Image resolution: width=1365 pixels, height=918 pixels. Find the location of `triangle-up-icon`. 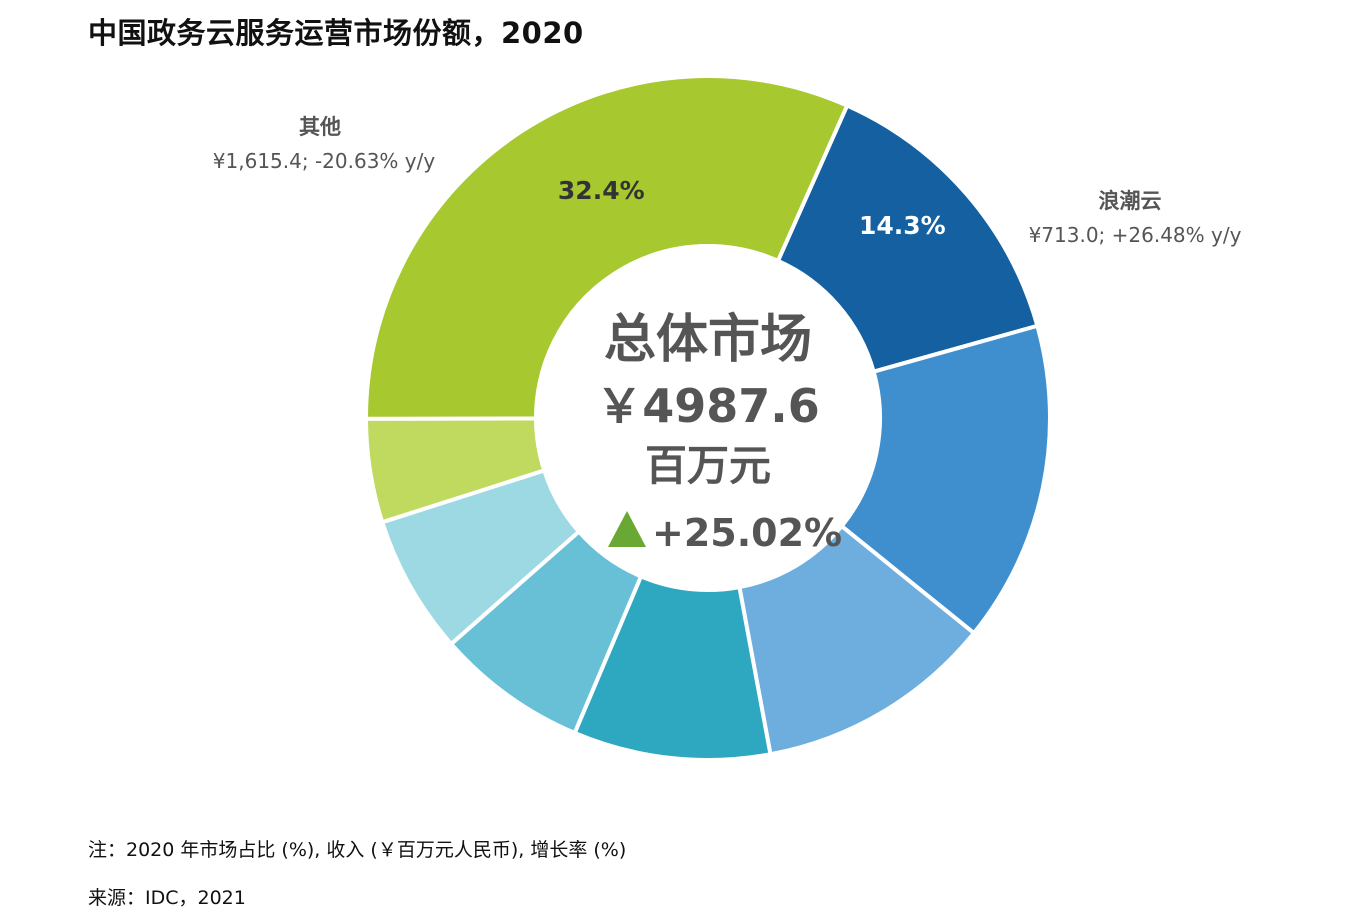

triangle-up-icon is located at coordinates (627, 529).